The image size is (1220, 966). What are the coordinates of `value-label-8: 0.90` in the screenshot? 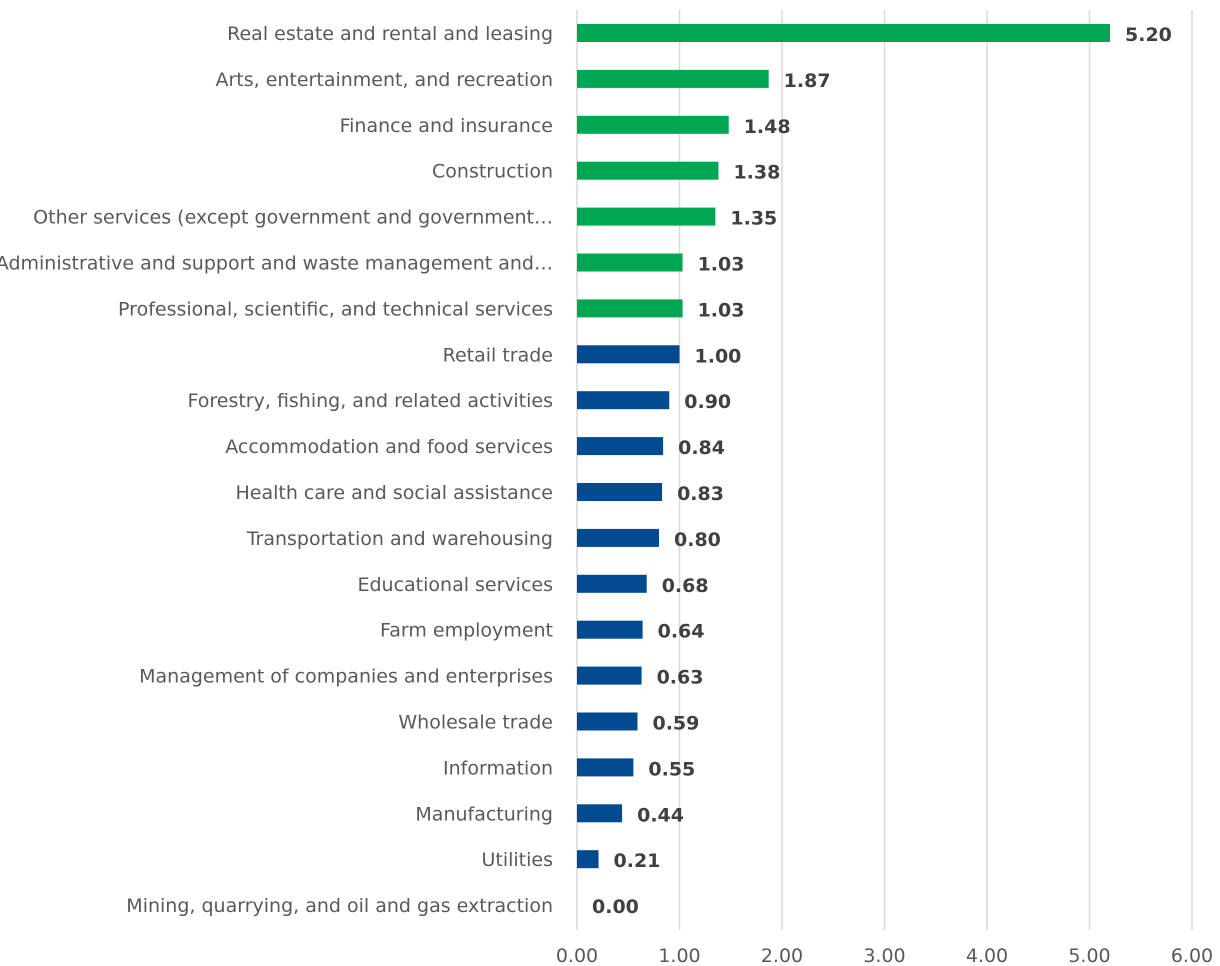 It's located at (707, 402).